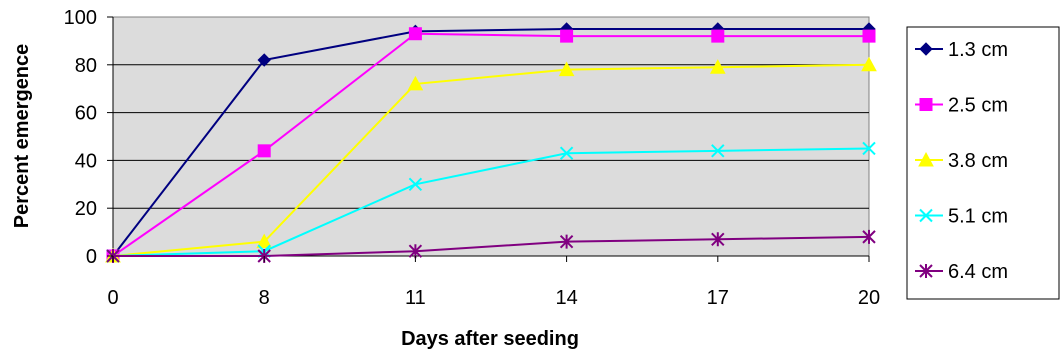 The width and height of the screenshot is (1060, 354). What do you see at coordinates (86, 114) in the screenshot?
I see `y-tick-label-60: 60` at bounding box center [86, 114].